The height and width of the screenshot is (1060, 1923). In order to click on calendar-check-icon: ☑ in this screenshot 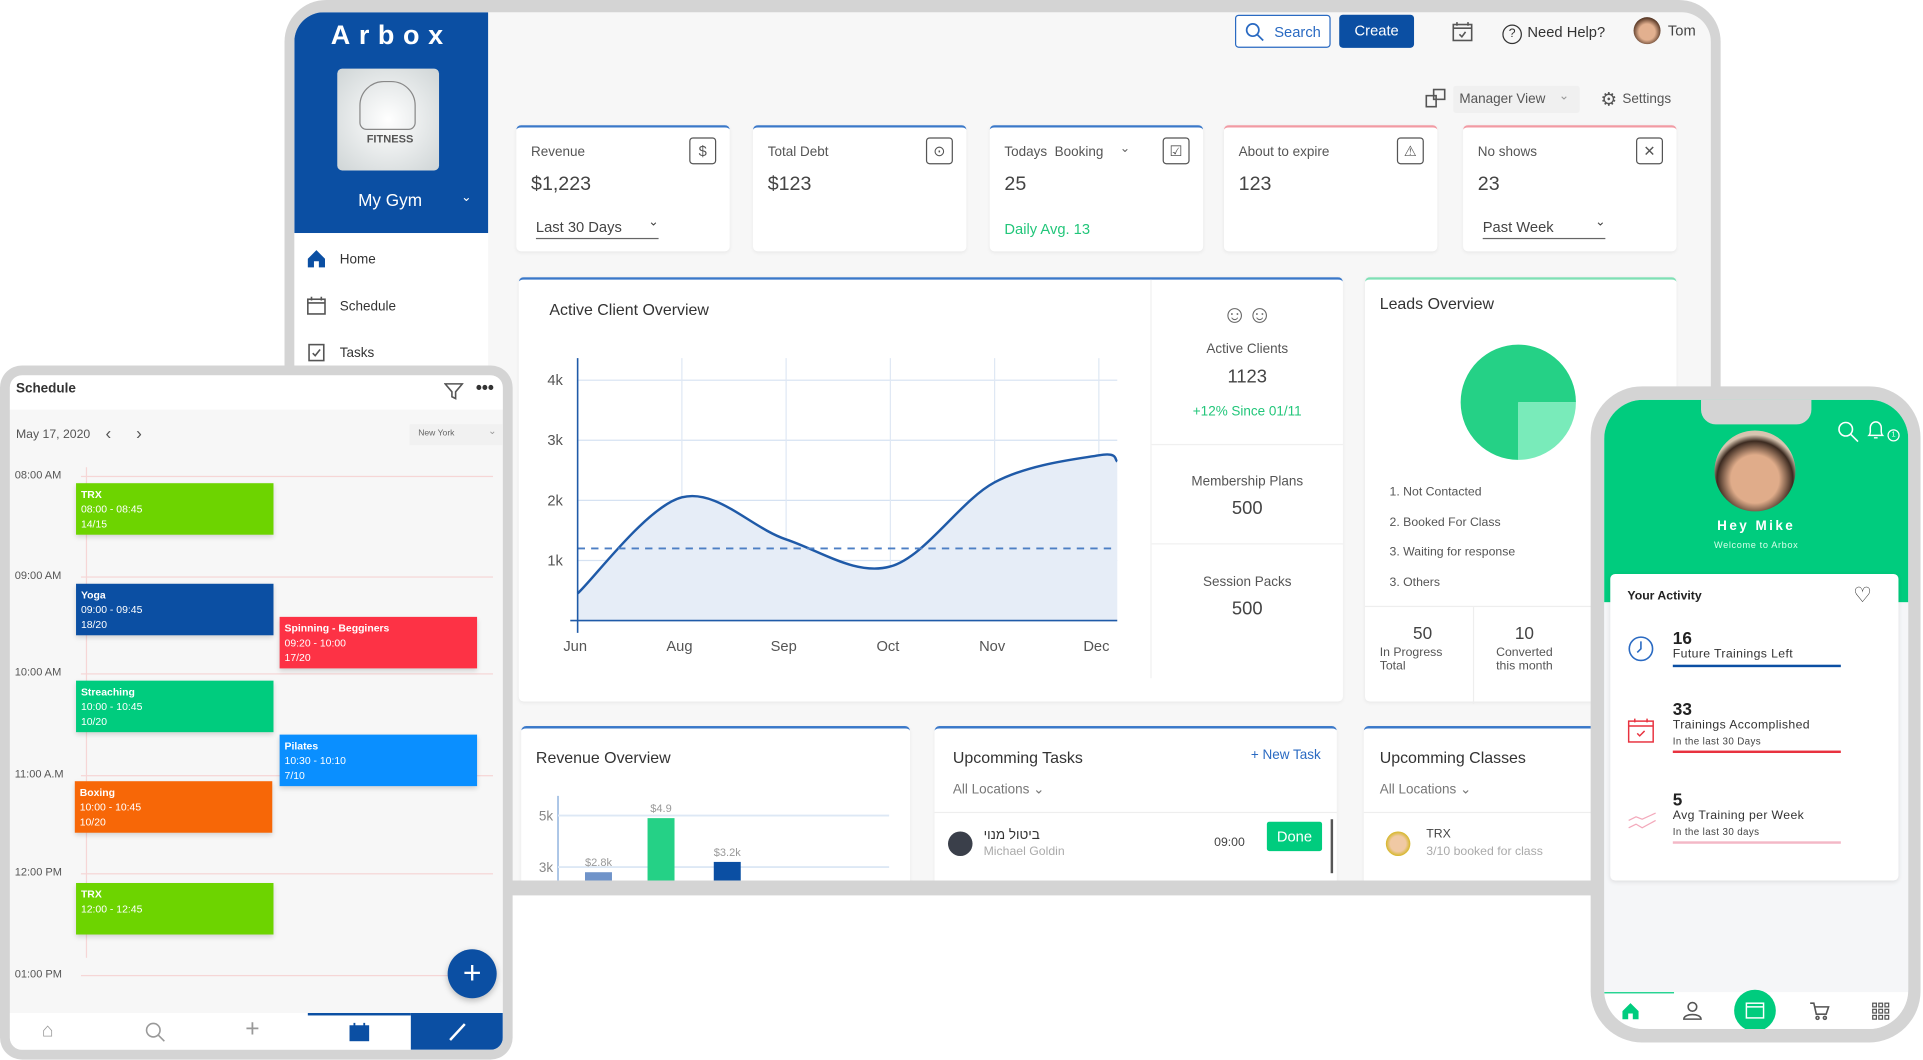, I will do `click(1176, 150)`.